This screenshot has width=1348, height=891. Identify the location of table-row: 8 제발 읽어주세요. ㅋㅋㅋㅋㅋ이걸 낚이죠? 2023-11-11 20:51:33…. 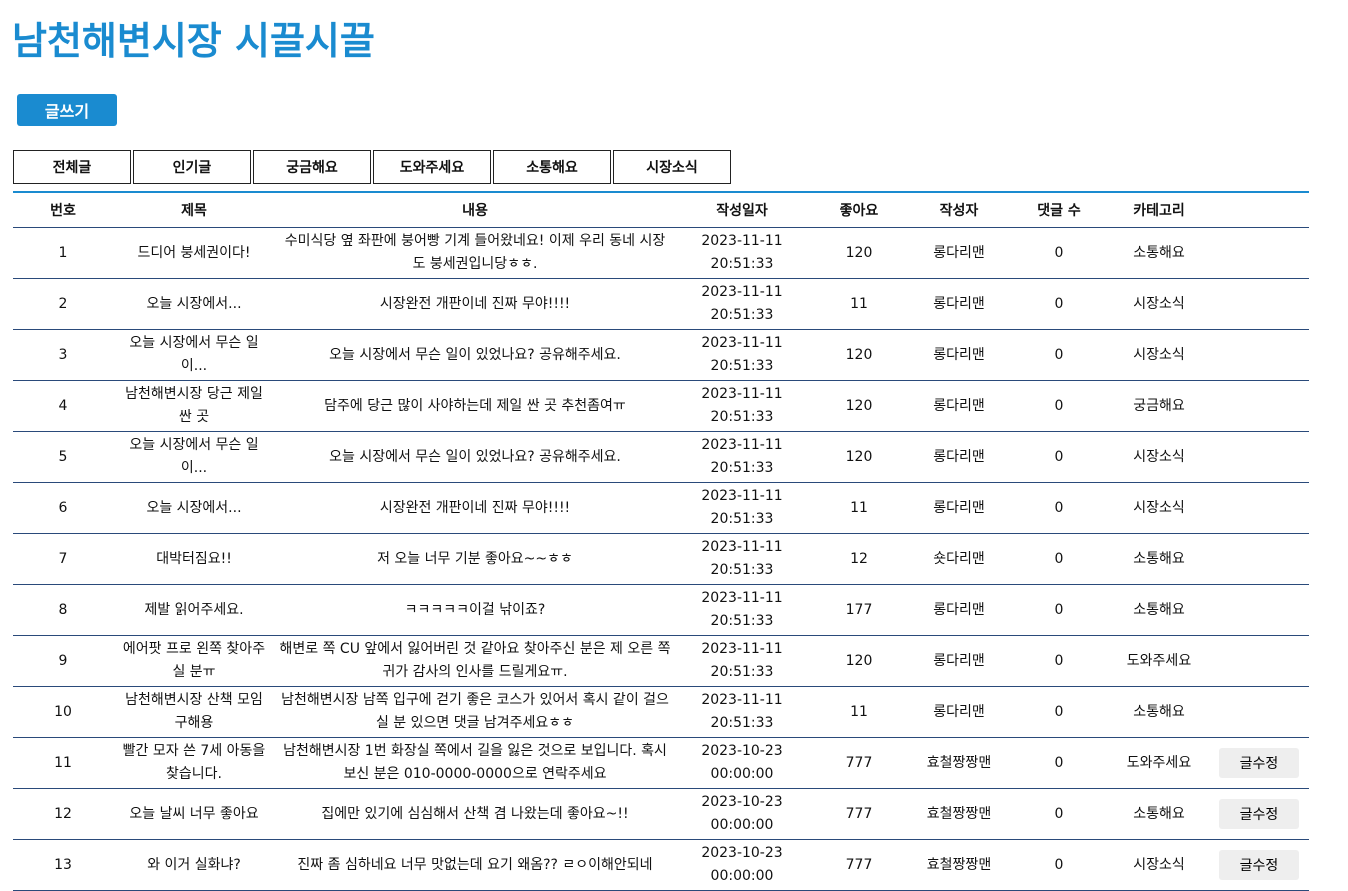
(661, 610).